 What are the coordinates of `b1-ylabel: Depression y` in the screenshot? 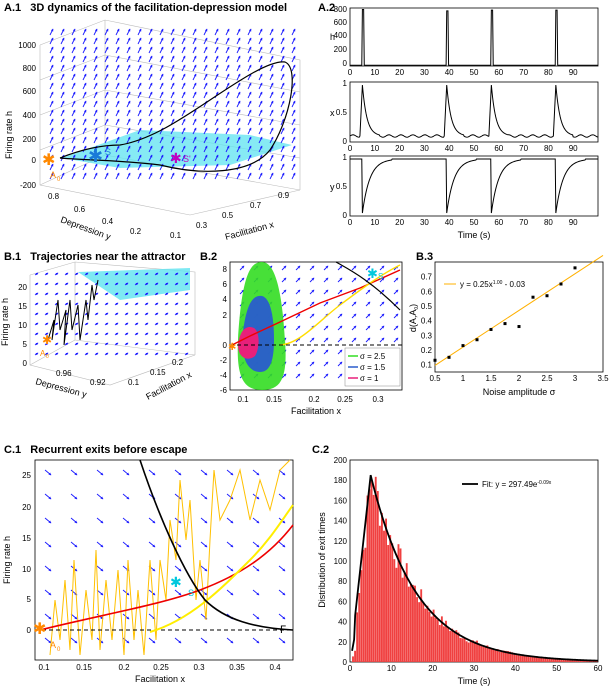 It's located at (61, 387).